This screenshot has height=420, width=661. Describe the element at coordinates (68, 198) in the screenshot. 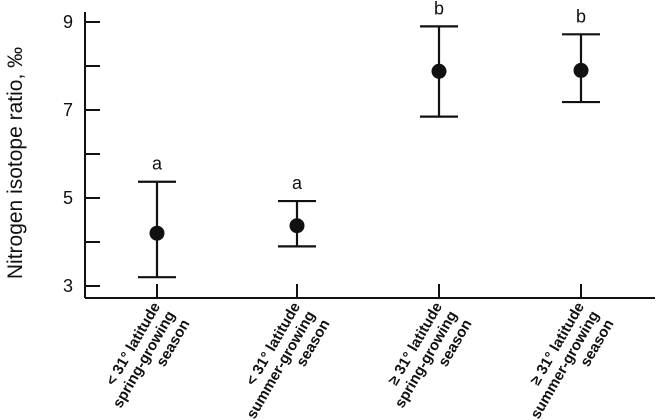

I see `y-tick-label: 5` at that location.